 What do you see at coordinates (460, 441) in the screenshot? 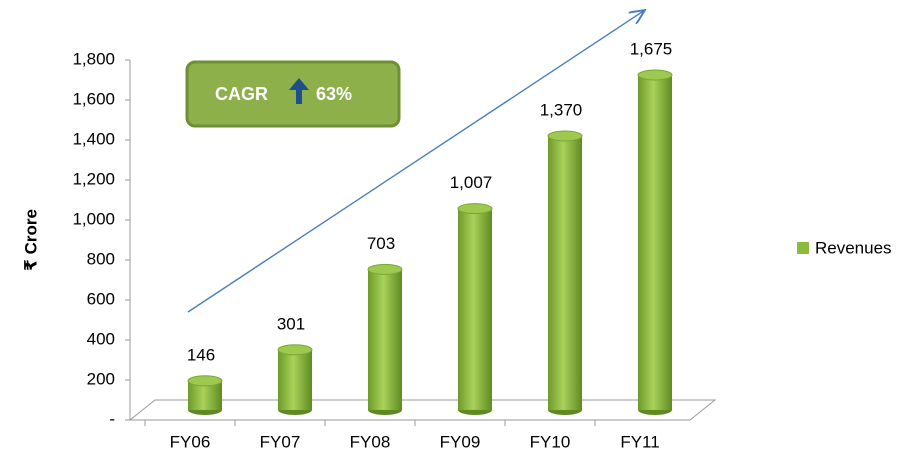
I see `x-tick-label: FY09` at bounding box center [460, 441].